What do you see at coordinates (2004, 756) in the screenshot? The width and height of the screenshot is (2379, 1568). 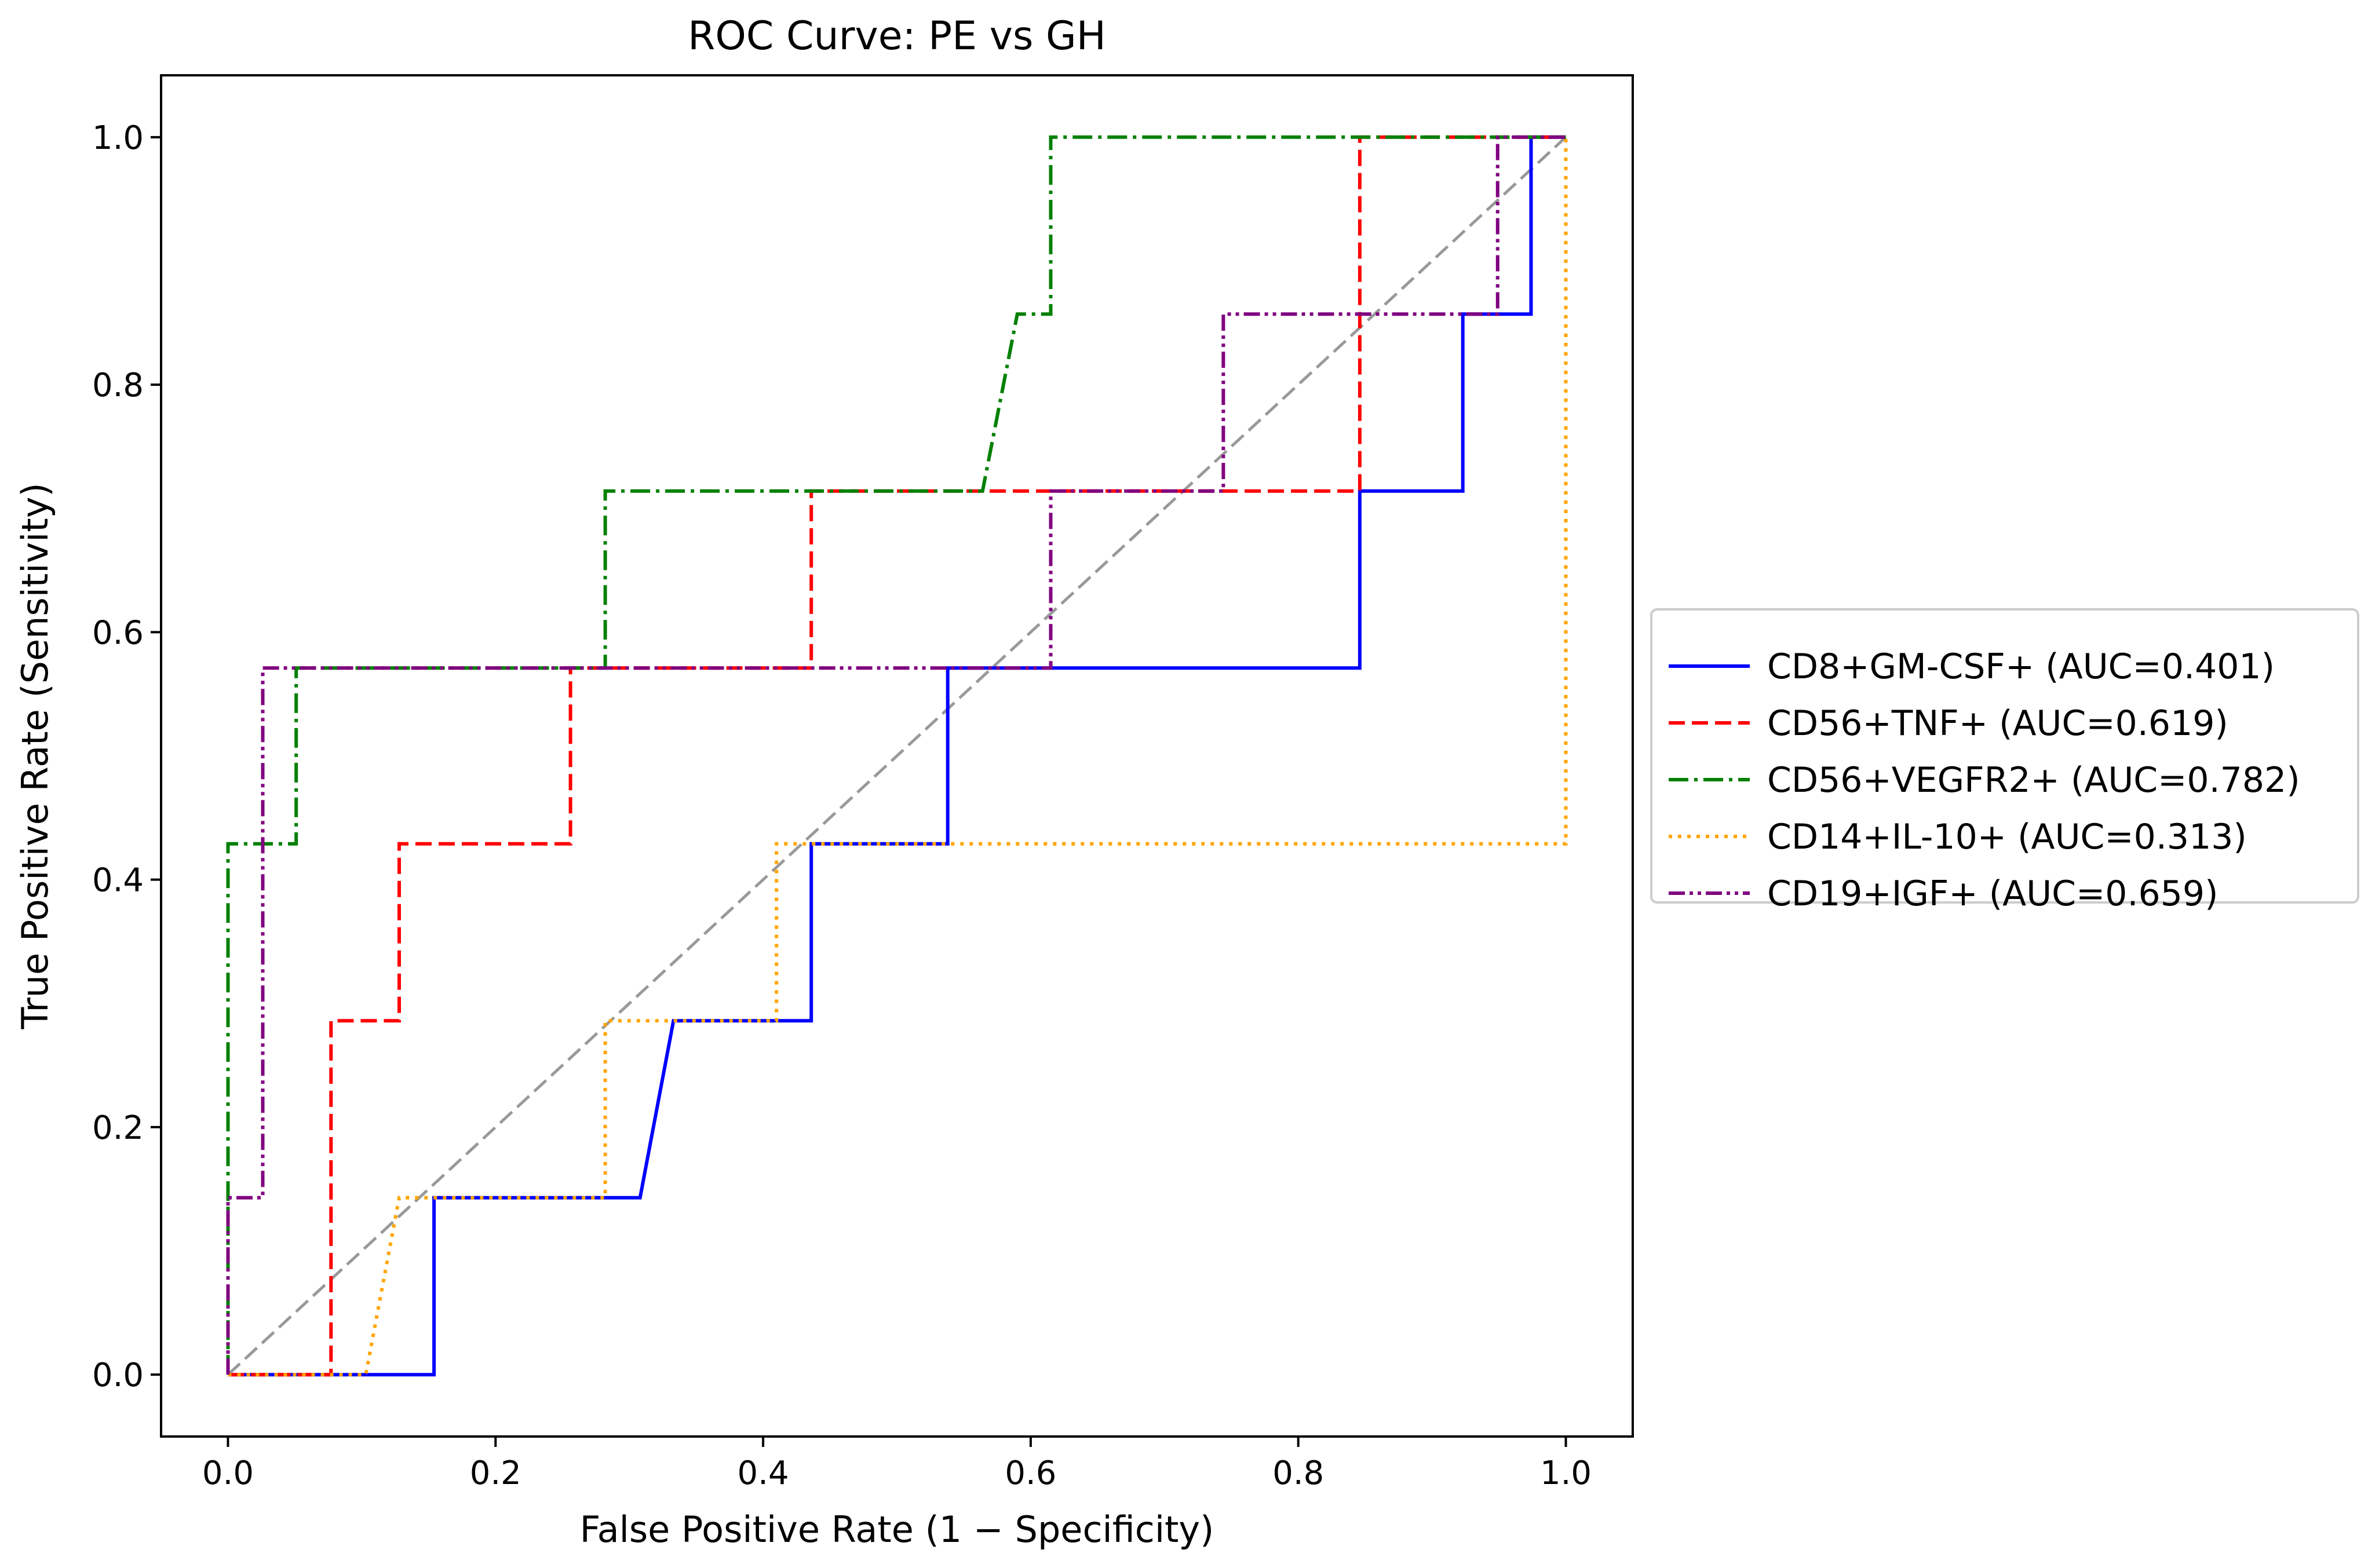 I see `legend-box` at bounding box center [2004, 756].